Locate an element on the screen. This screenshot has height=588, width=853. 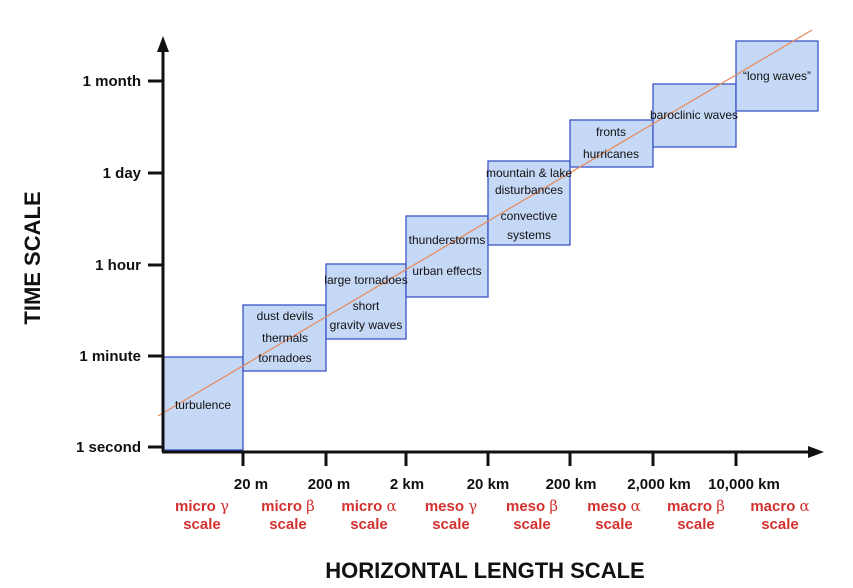
x-tick-label: 10,000 km is located at coordinates (744, 484).